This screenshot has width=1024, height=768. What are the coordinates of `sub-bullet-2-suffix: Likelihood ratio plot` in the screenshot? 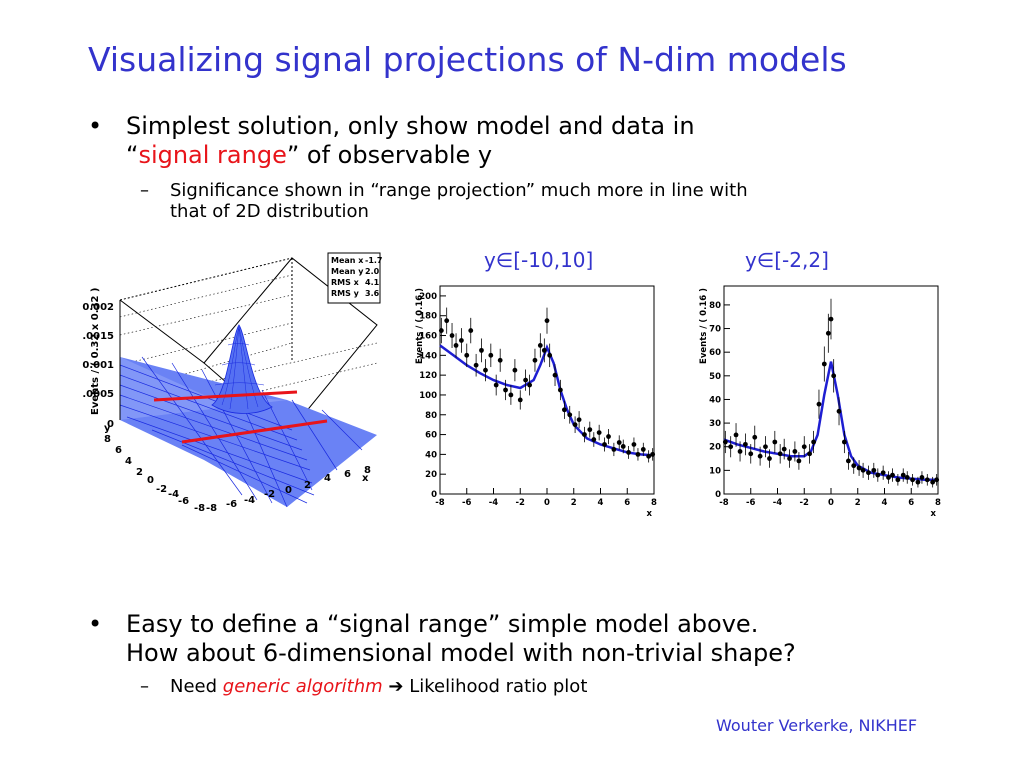 It's located at (495, 686).